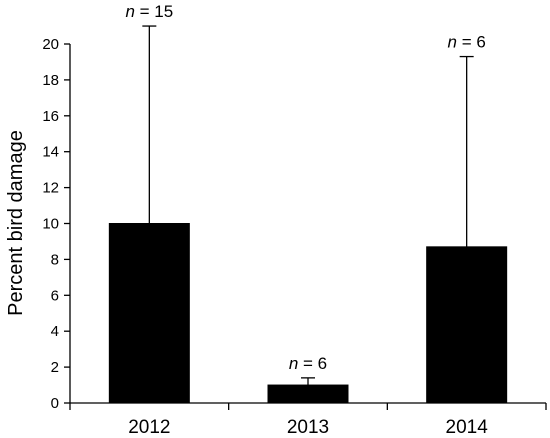 The width and height of the screenshot is (550, 438). Describe the element at coordinates (55, 331) in the screenshot. I see `y-tick-label: 4` at that location.